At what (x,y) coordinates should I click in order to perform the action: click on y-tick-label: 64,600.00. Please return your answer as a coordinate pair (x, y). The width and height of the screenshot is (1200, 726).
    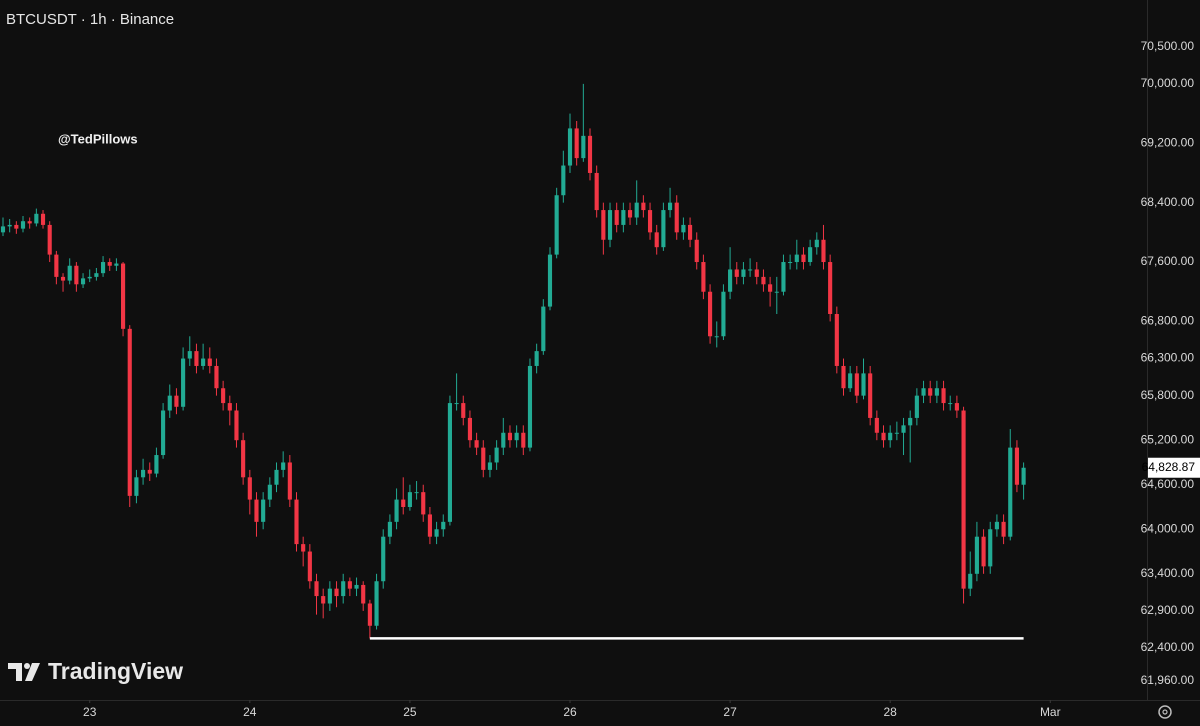
    Looking at the image, I should click on (1168, 484).